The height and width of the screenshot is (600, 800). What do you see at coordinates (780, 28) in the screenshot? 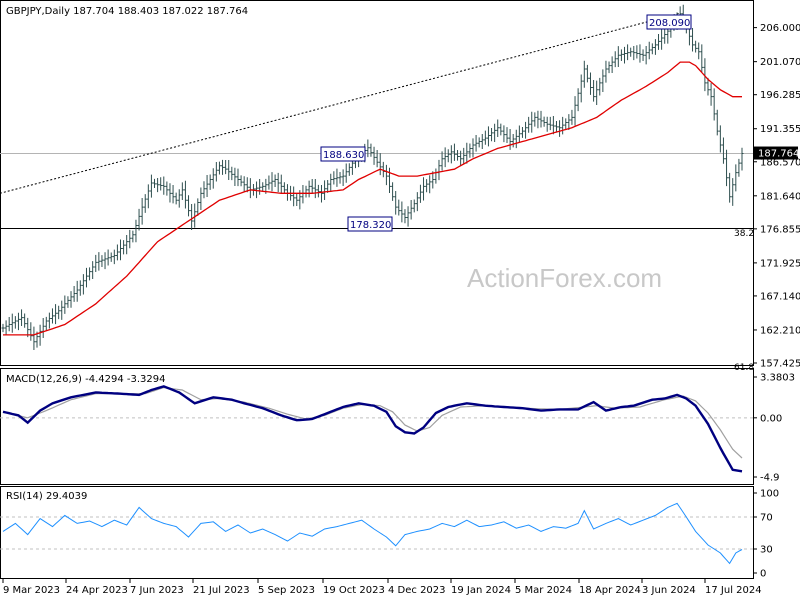
I see `y-tick-label: 206.000` at bounding box center [780, 28].